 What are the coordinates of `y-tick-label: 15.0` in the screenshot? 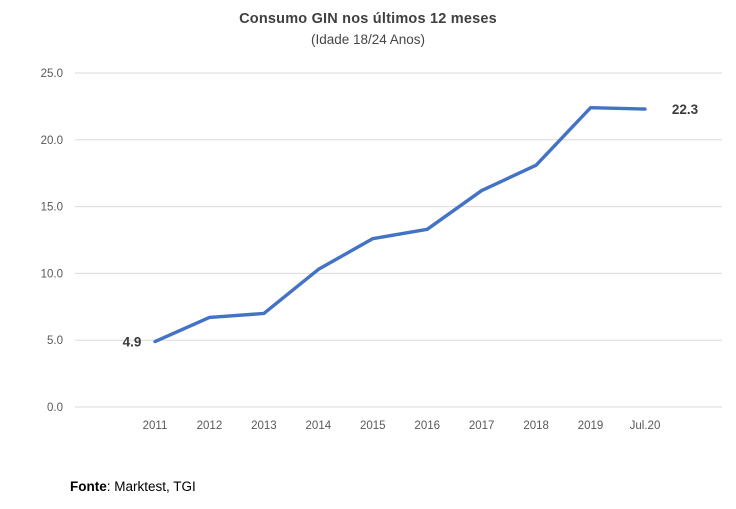 It's located at (52, 208).